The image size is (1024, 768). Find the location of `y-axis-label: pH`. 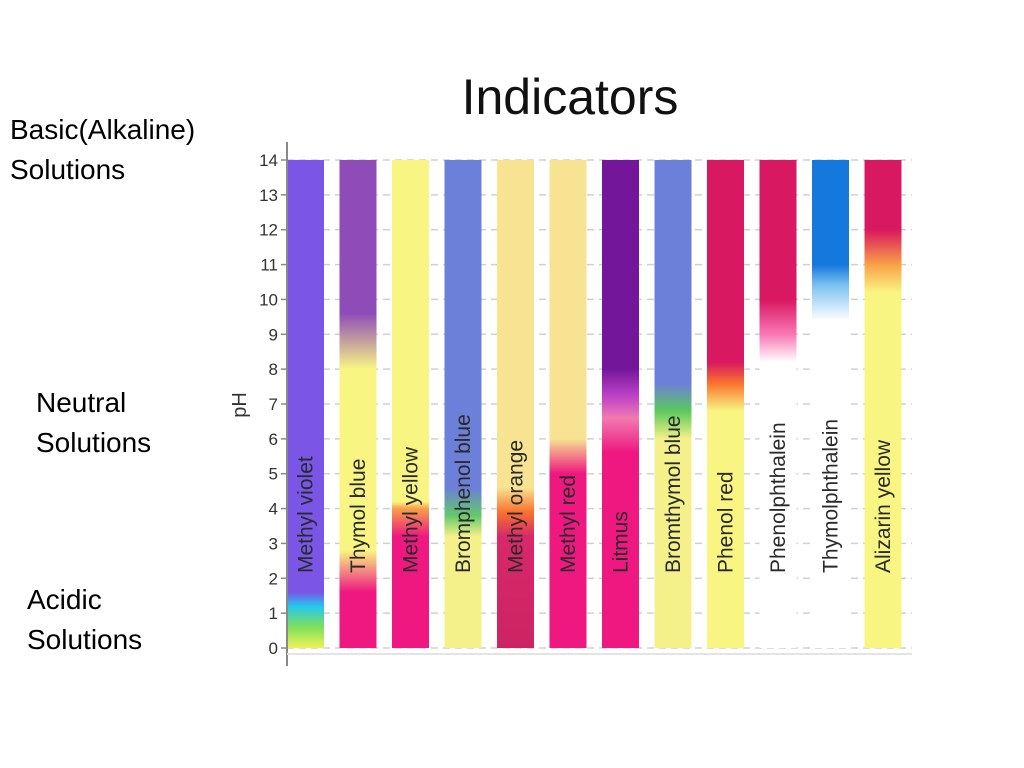

y-axis-label: pH is located at coordinates (240, 405).